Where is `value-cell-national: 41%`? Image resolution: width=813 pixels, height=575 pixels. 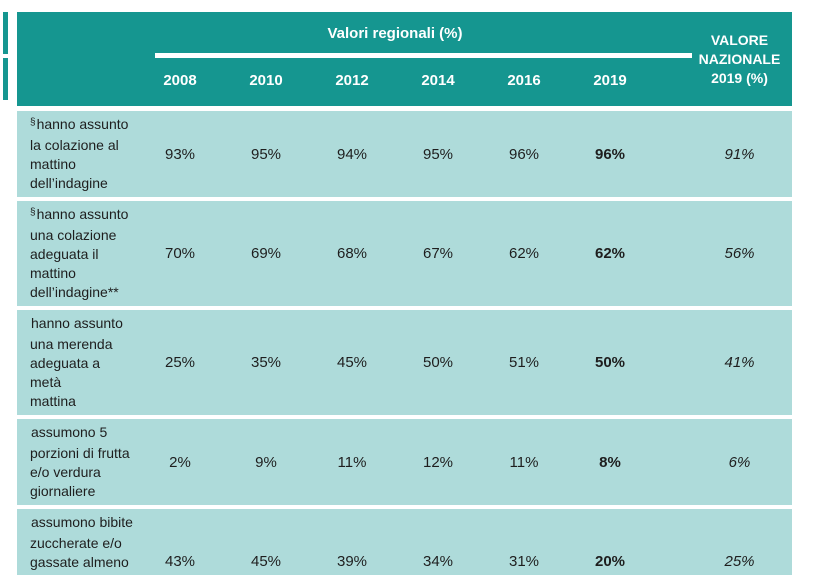
value-cell-national: 41% is located at coordinates (739, 362).